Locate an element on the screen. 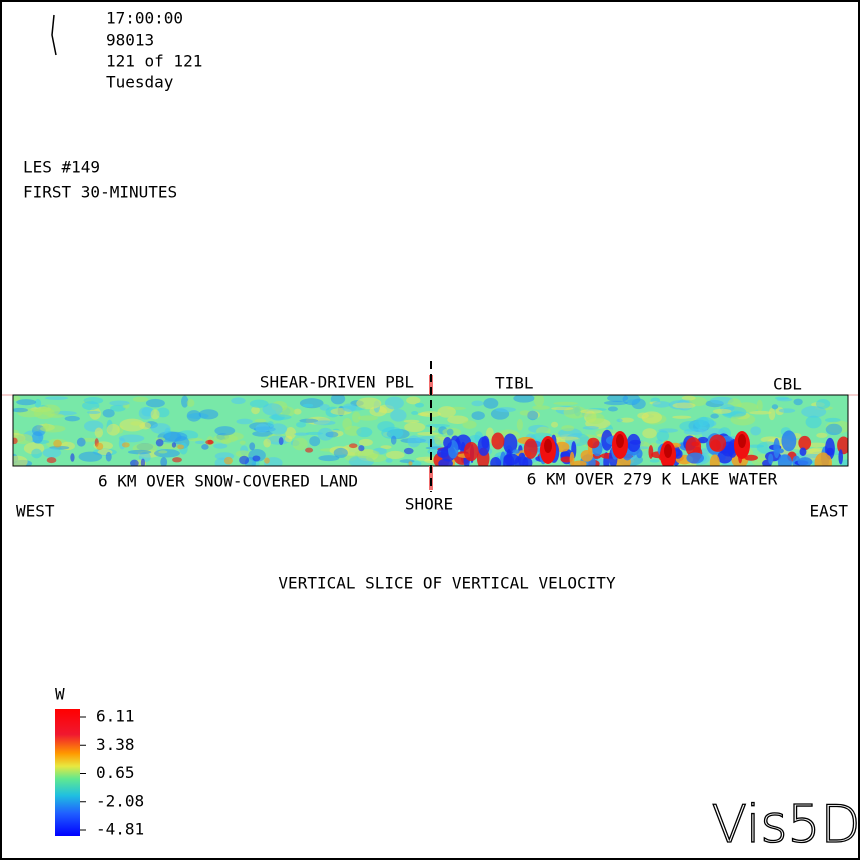 The image size is (860, 864). time: 17:00:00 is located at coordinates (144, 18).